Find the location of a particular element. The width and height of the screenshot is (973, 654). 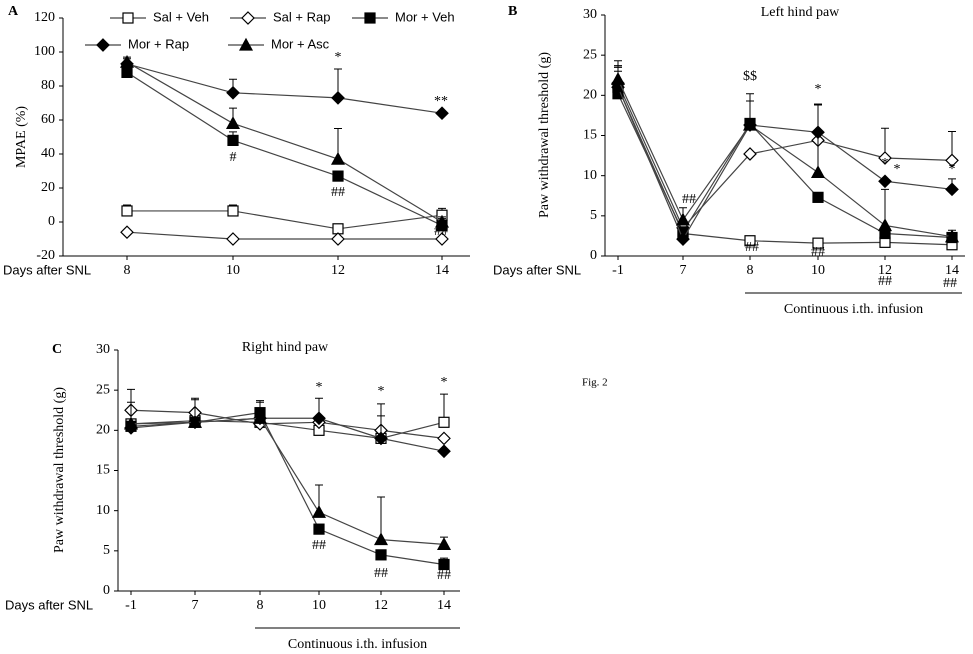

chart-title: Left hind paw is located at coordinates (800, 12).